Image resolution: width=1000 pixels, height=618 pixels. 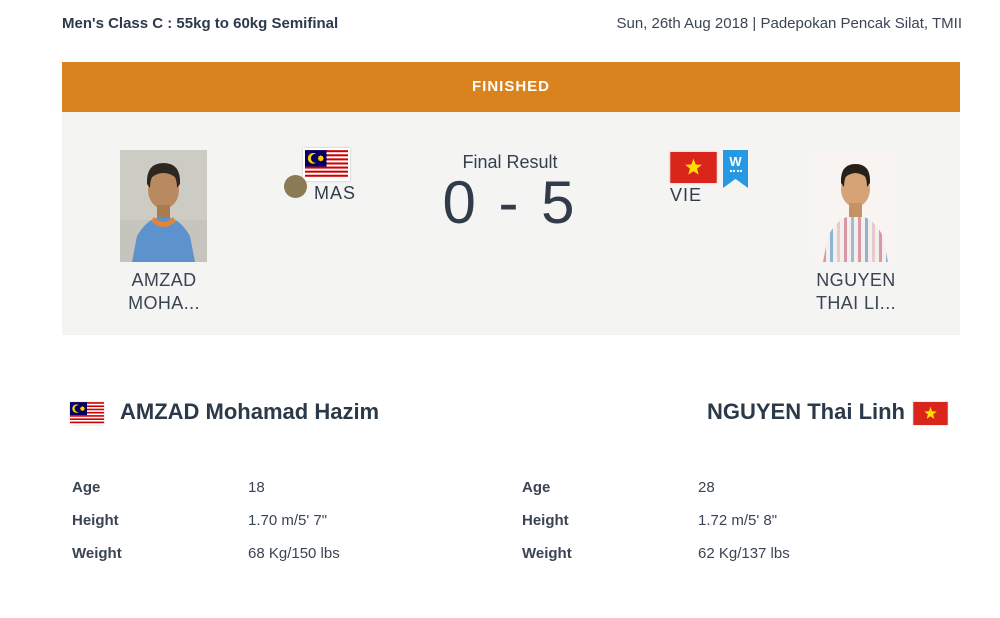 What do you see at coordinates (806, 411) in the screenshot?
I see `player-full-name-right: NGUYEN Thai Linh` at bounding box center [806, 411].